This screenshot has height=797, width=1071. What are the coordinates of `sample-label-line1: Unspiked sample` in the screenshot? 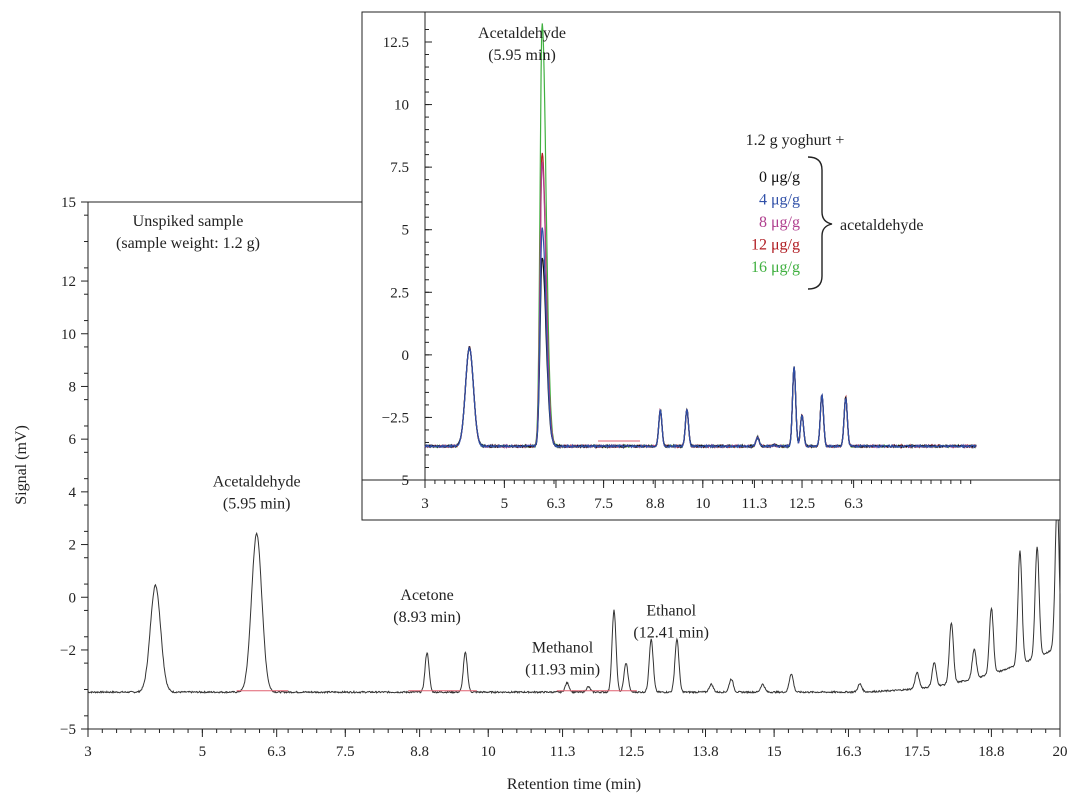 It's located at (188, 221).